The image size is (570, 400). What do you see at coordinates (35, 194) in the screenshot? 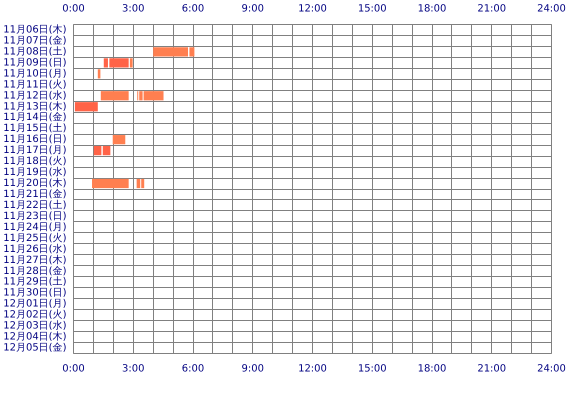
I see `y-tick-label: 11月21日(金)` at bounding box center [35, 194].